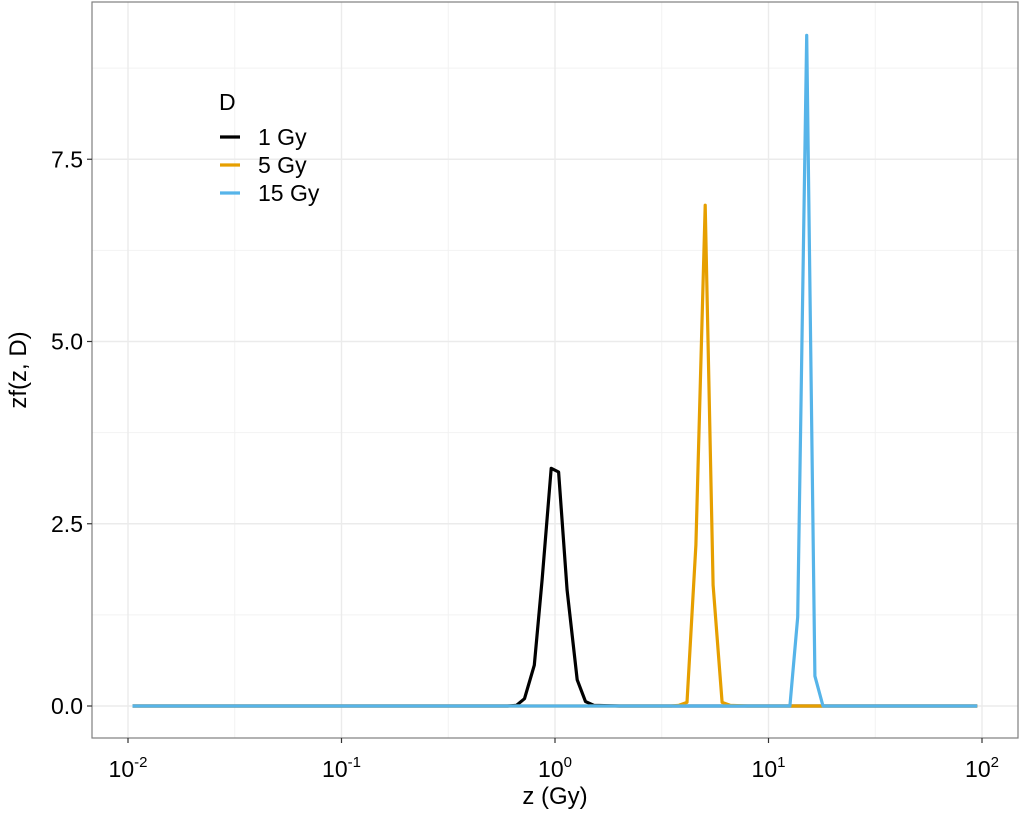 This screenshot has height=813, width=1020. What do you see at coordinates (67, 706) in the screenshot?
I see `y-tick-label: 0.0` at bounding box center [67, 706].